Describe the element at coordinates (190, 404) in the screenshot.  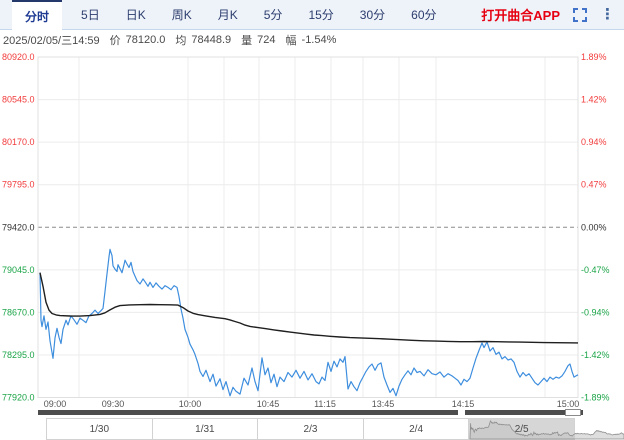
I see `time-label: 10:00` at that location.